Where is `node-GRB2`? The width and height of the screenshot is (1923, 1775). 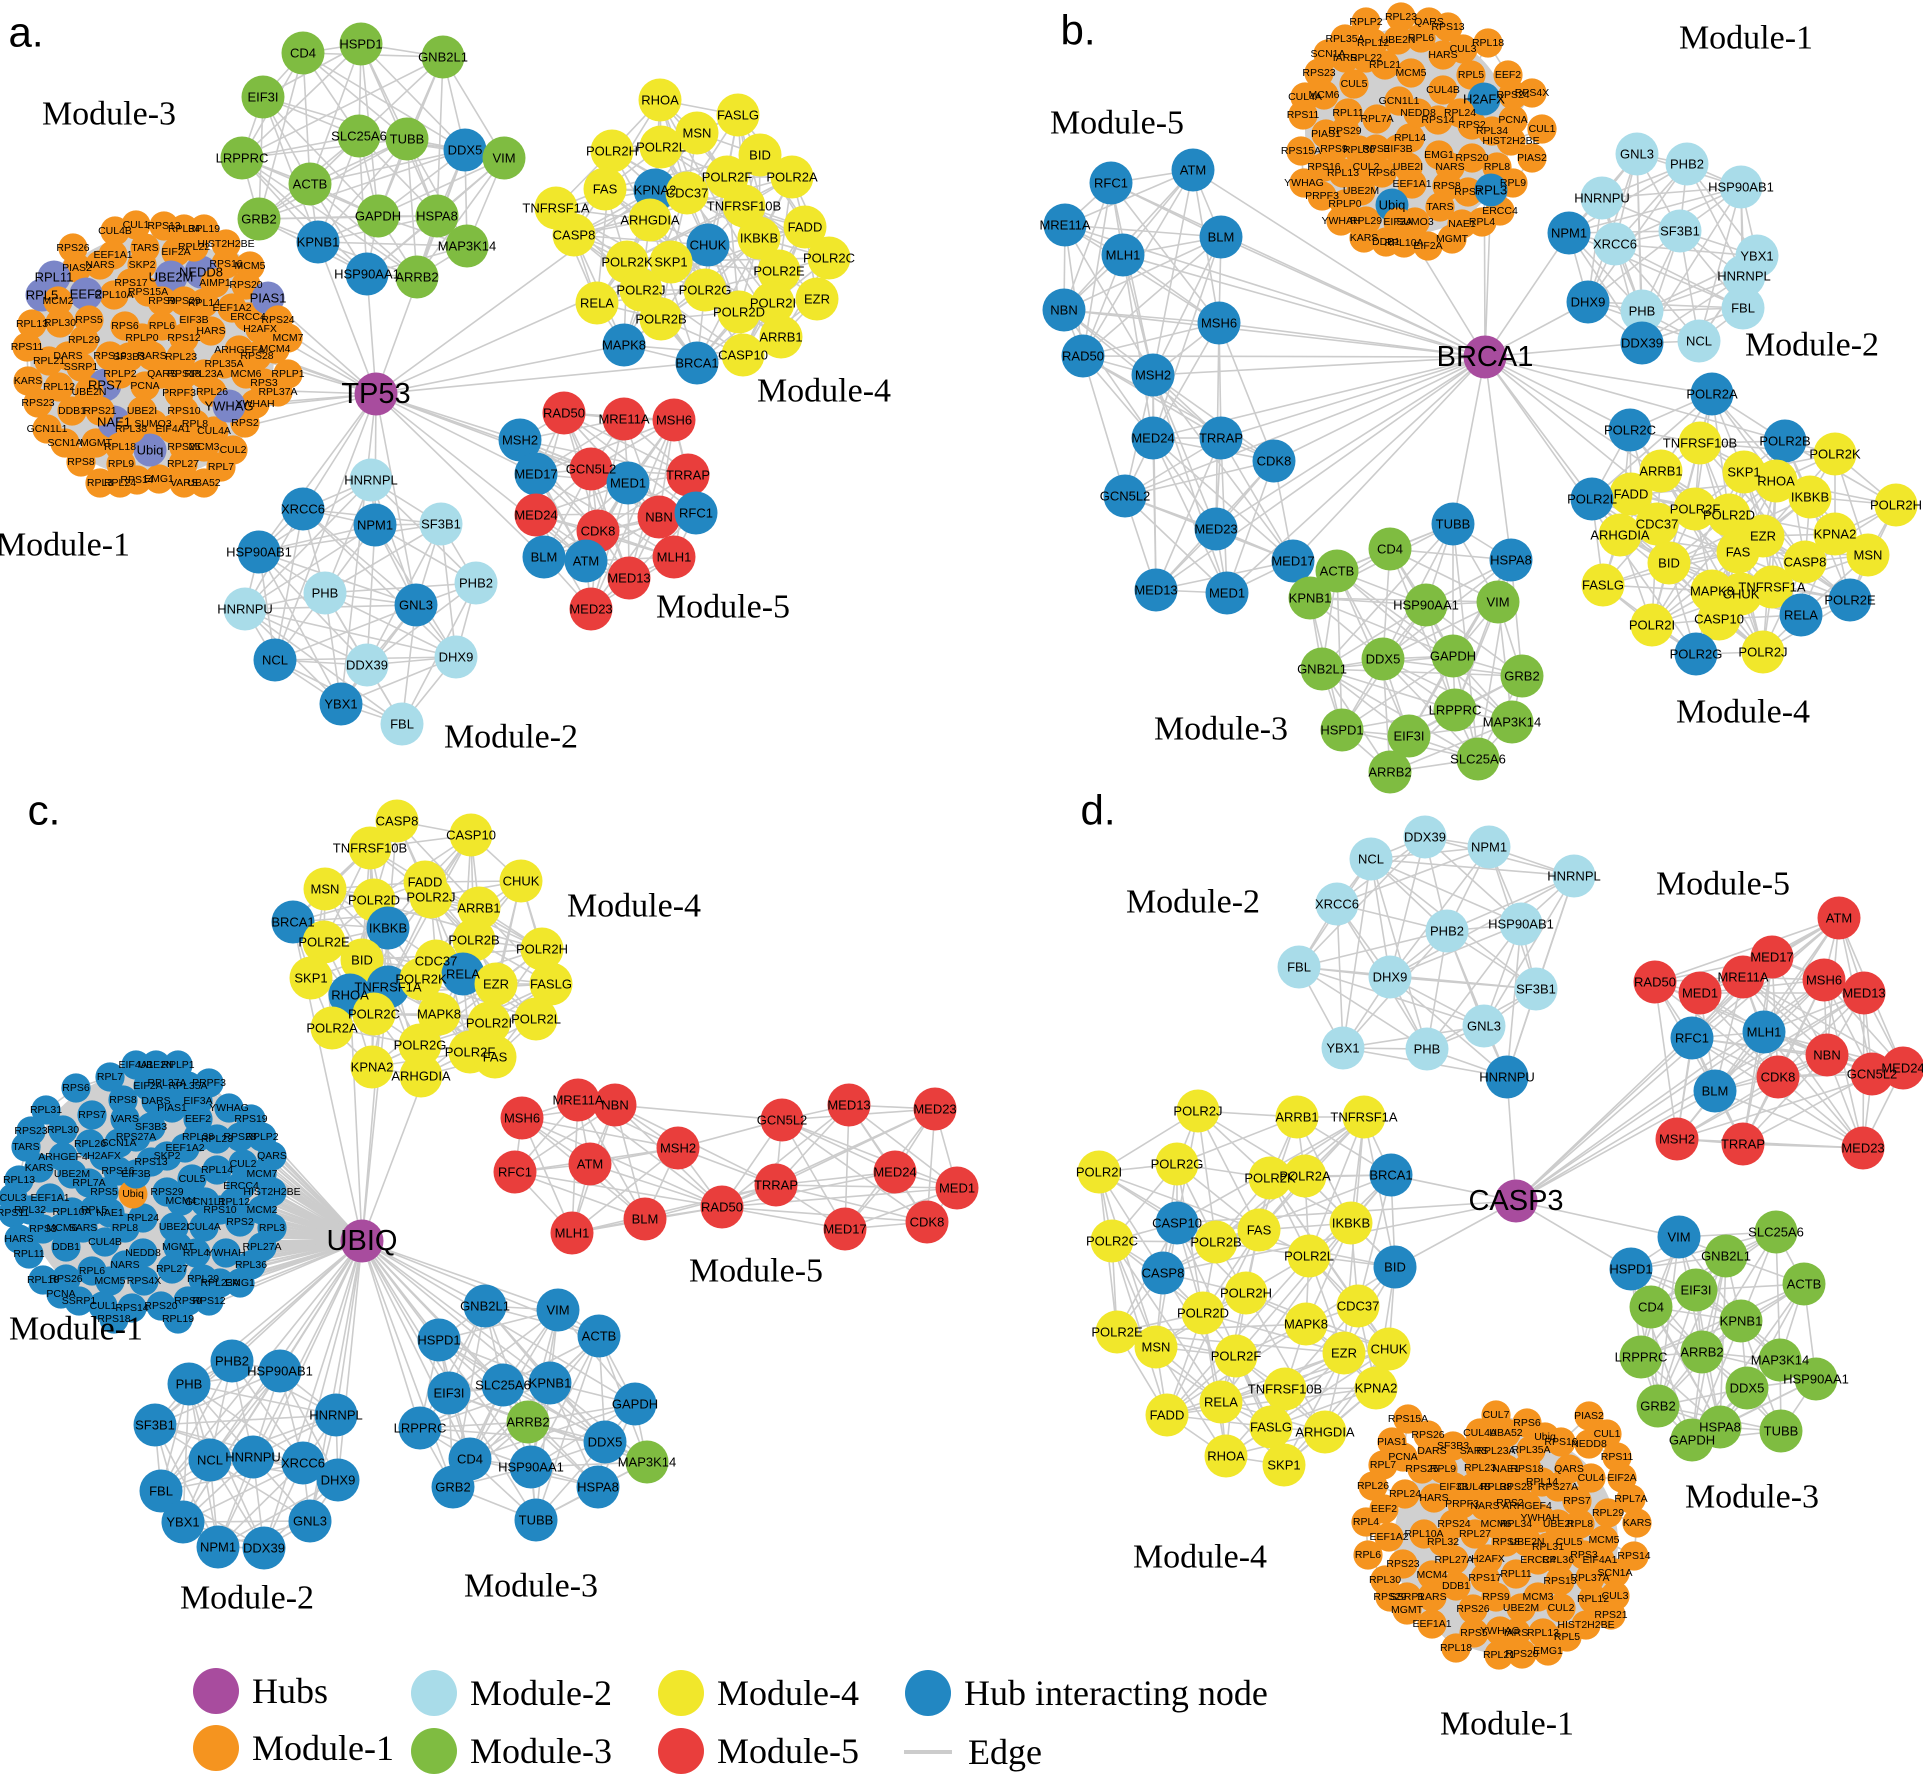
node-GRB2 is located at coordinates (453, 1487).